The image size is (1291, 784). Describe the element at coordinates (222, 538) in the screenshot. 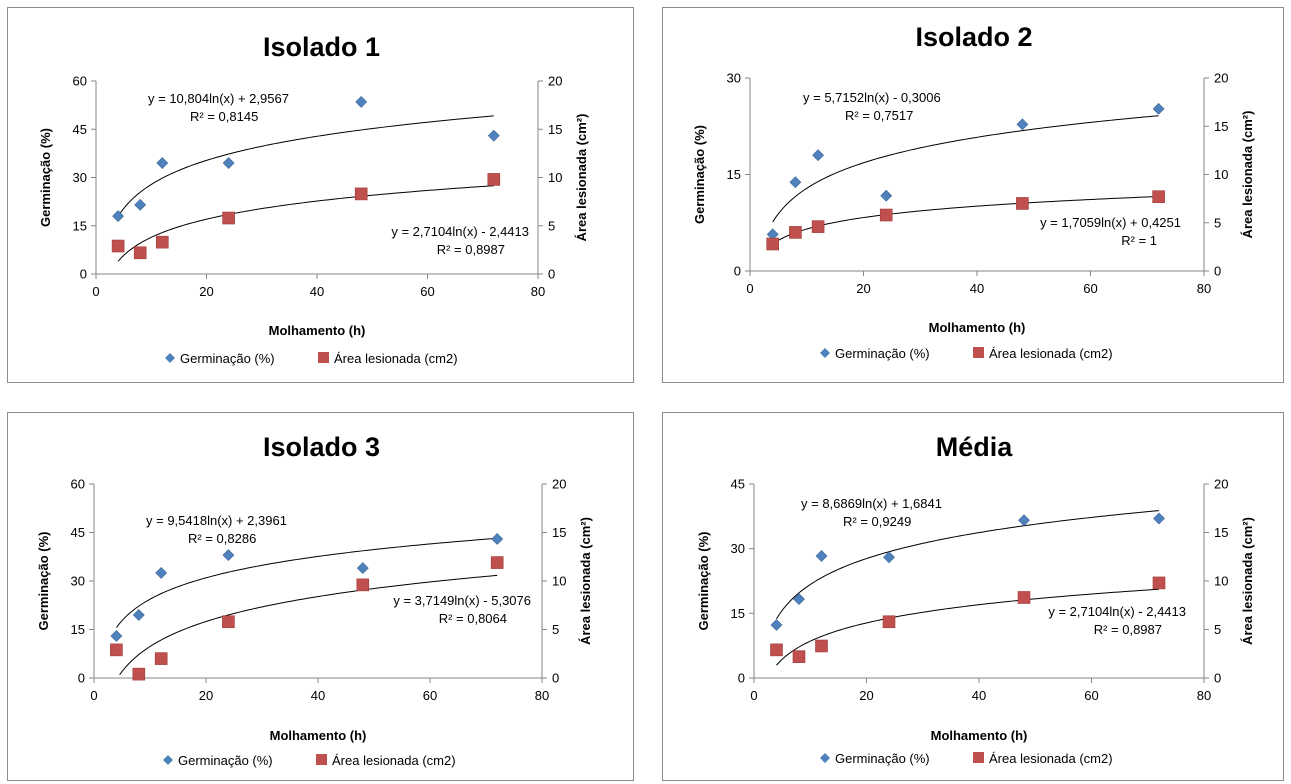

I see `trend-r2: R² = 0,8286` at that location.